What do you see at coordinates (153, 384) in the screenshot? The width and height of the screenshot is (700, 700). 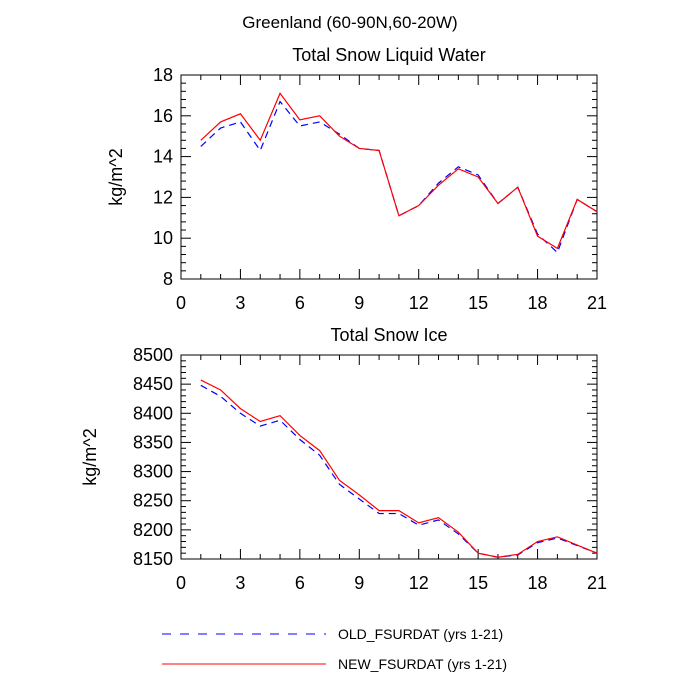 I see `y-tick-label: 8450` at bounding box center [153, 384].